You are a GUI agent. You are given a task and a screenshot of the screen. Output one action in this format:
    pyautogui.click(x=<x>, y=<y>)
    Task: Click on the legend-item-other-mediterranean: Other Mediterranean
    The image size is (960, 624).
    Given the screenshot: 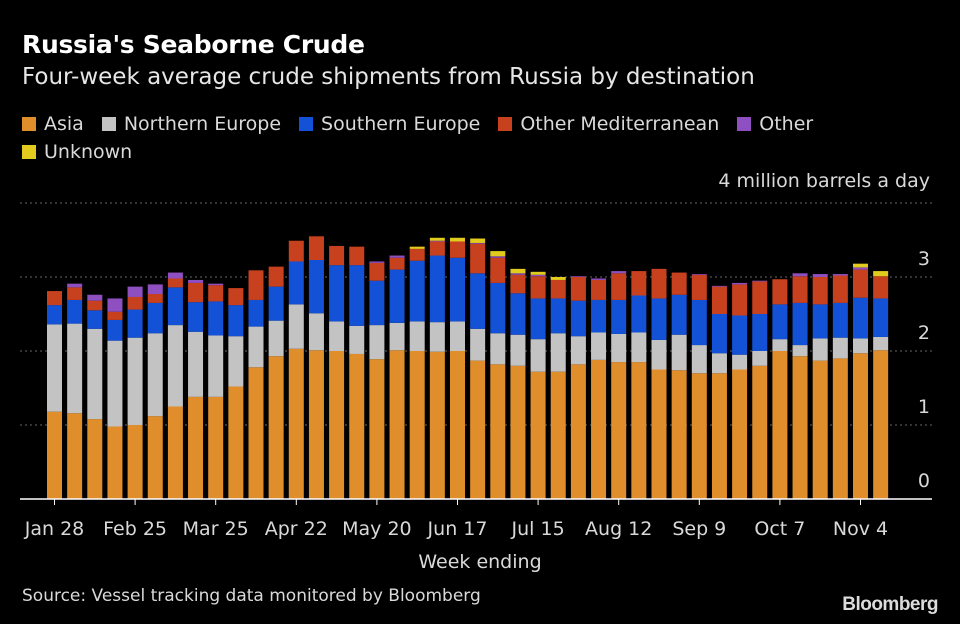 What is the action you would take?
    pyautogui.click(x=608, y=124)
    